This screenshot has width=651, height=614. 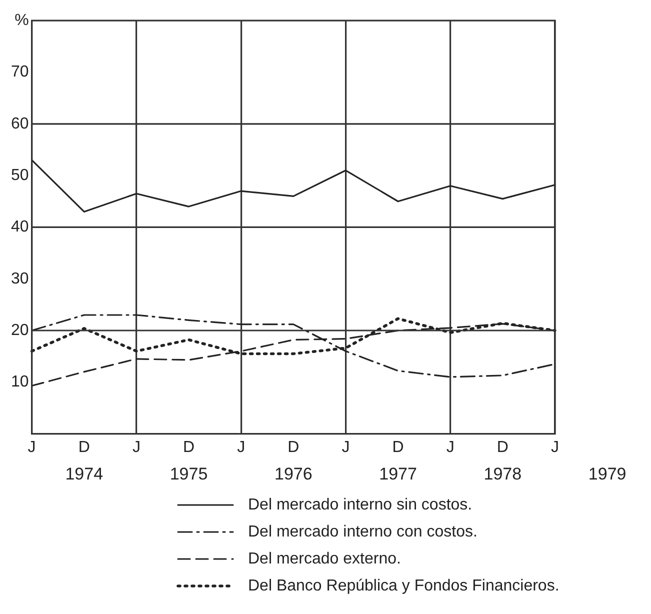 What do you see at coordinates (363, 531) in the screenshot?
I see `legend-label: Del mercado interno con costos.` at bounding box center [363, 531].